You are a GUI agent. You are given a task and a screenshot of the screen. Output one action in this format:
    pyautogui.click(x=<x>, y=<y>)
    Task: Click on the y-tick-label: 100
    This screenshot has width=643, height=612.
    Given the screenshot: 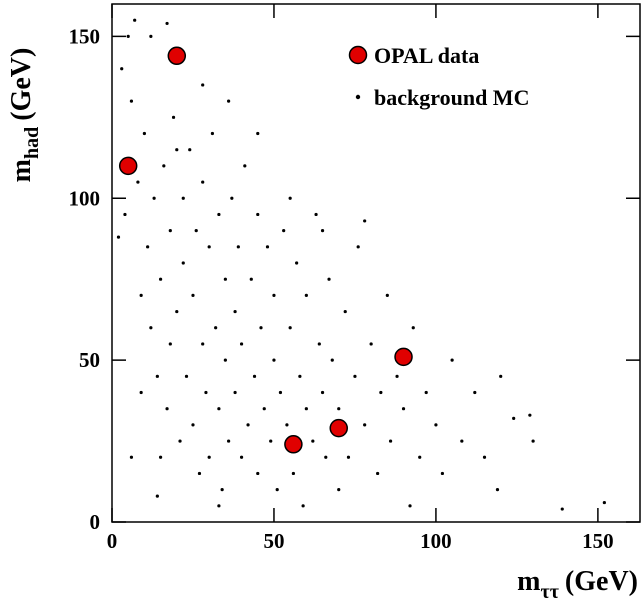 What is the action you would take?
    pyautogui.click(x=85, y=198)
    